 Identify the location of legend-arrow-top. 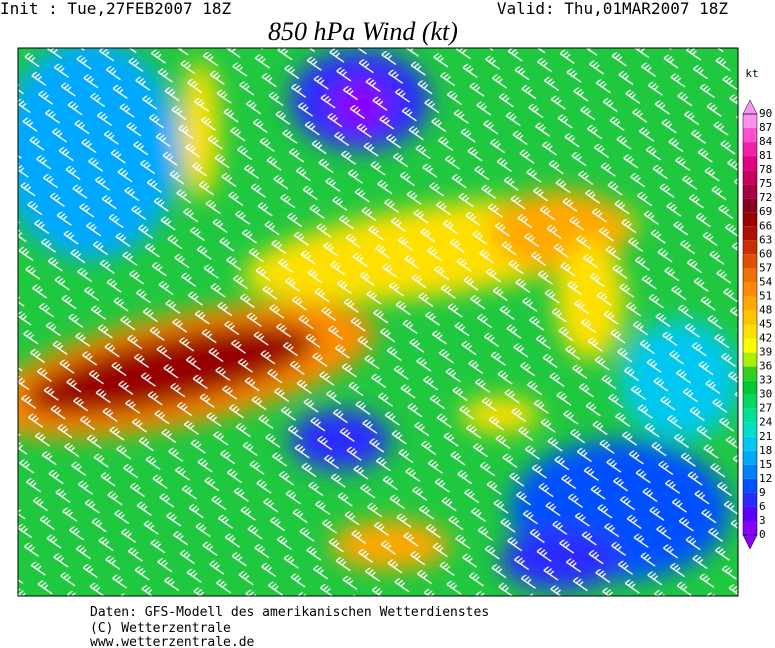
(750, 107).